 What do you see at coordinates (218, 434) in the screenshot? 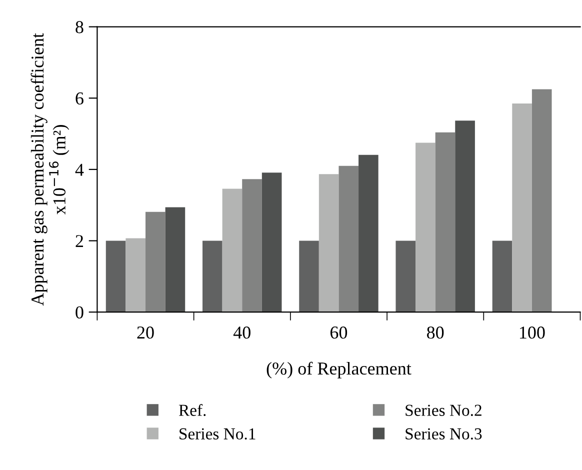
I see `legend-label: Series No.1` at bounding box center [218, 434].